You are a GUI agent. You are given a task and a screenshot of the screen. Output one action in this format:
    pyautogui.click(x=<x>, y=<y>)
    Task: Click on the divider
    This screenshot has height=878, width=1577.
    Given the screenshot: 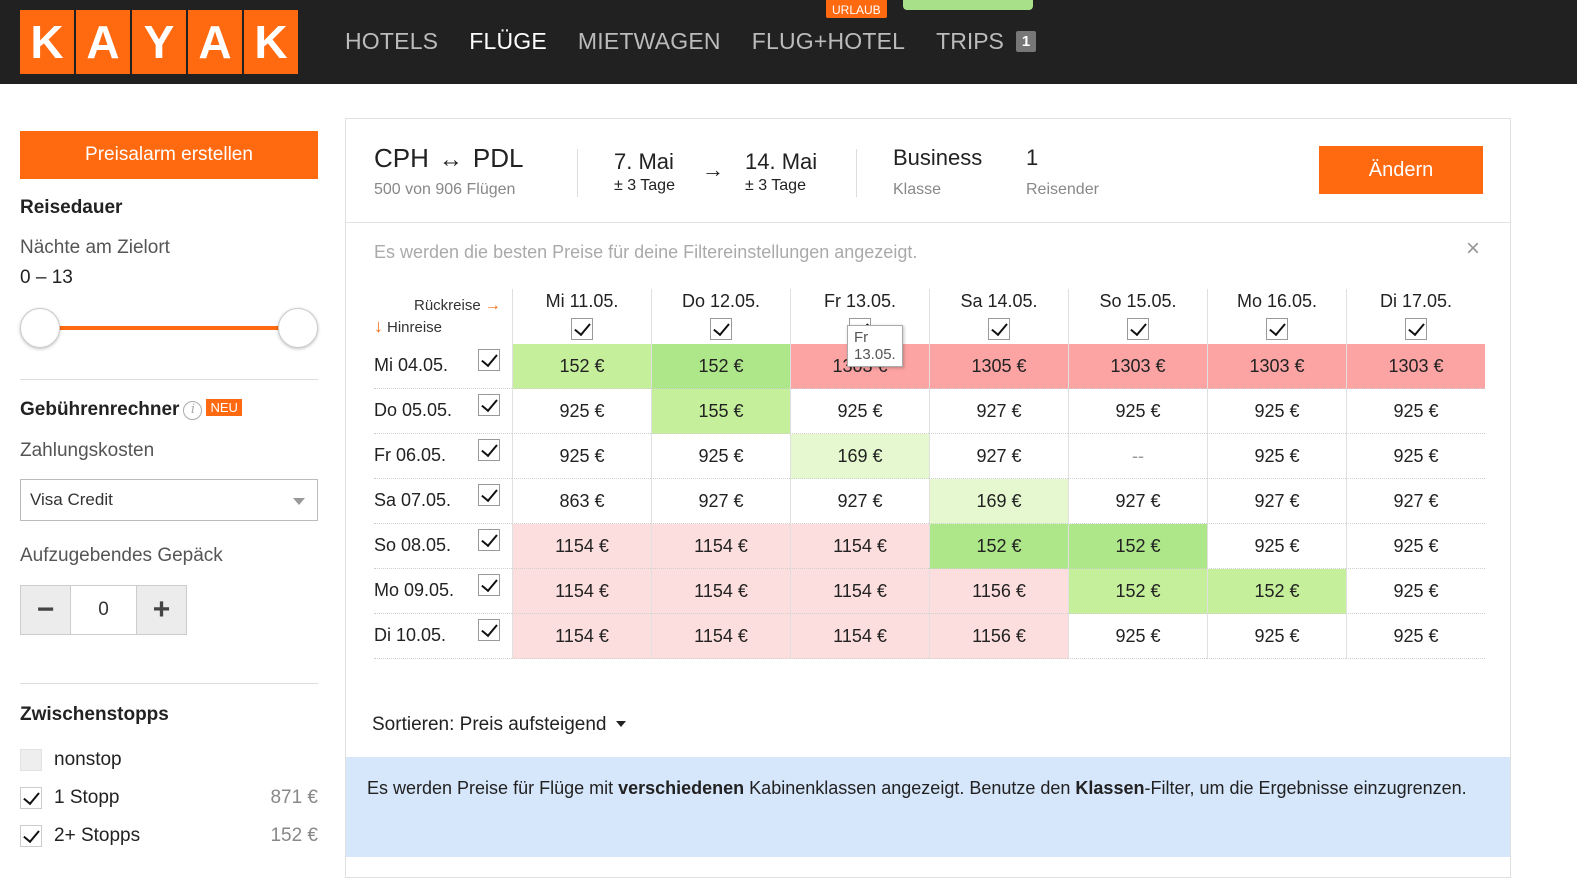 What is the action you would take?
    pyautogui.click(x=169, y=683)
    